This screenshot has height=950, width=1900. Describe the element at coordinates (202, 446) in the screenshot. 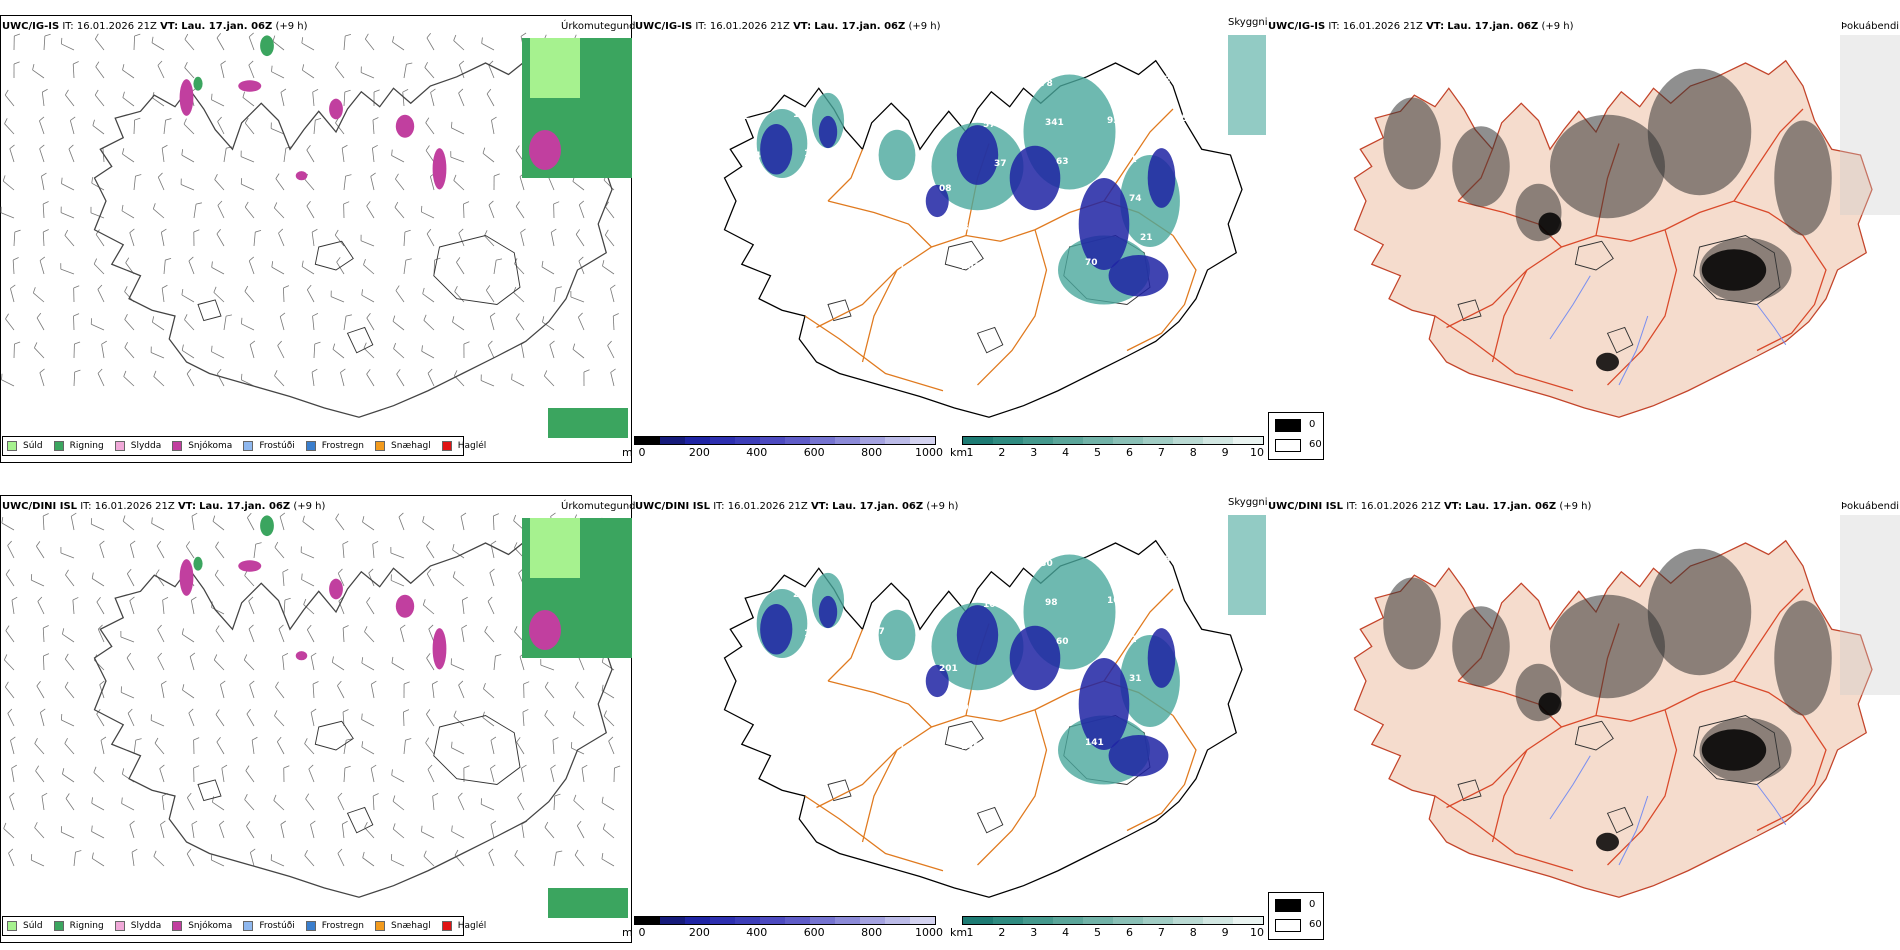

I see `legend-item-3: Snjókoma` at that location.